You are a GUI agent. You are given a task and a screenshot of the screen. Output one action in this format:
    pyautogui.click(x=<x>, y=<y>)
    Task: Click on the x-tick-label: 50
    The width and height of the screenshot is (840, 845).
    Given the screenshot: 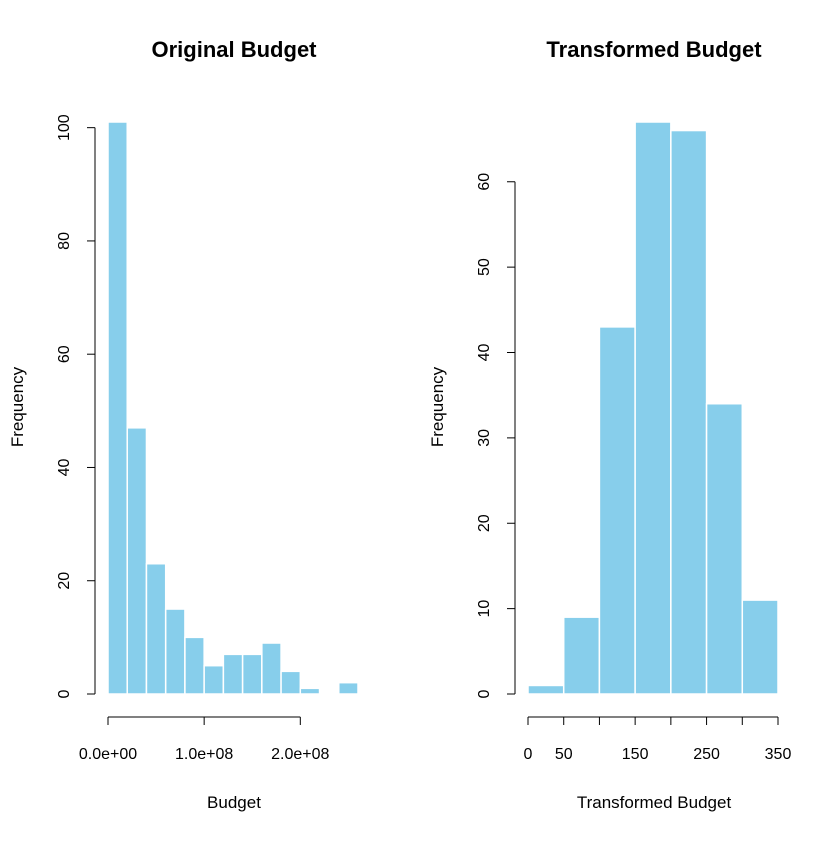 What is the action you would take?
    pyautogui.click(x=564, y=754)
    